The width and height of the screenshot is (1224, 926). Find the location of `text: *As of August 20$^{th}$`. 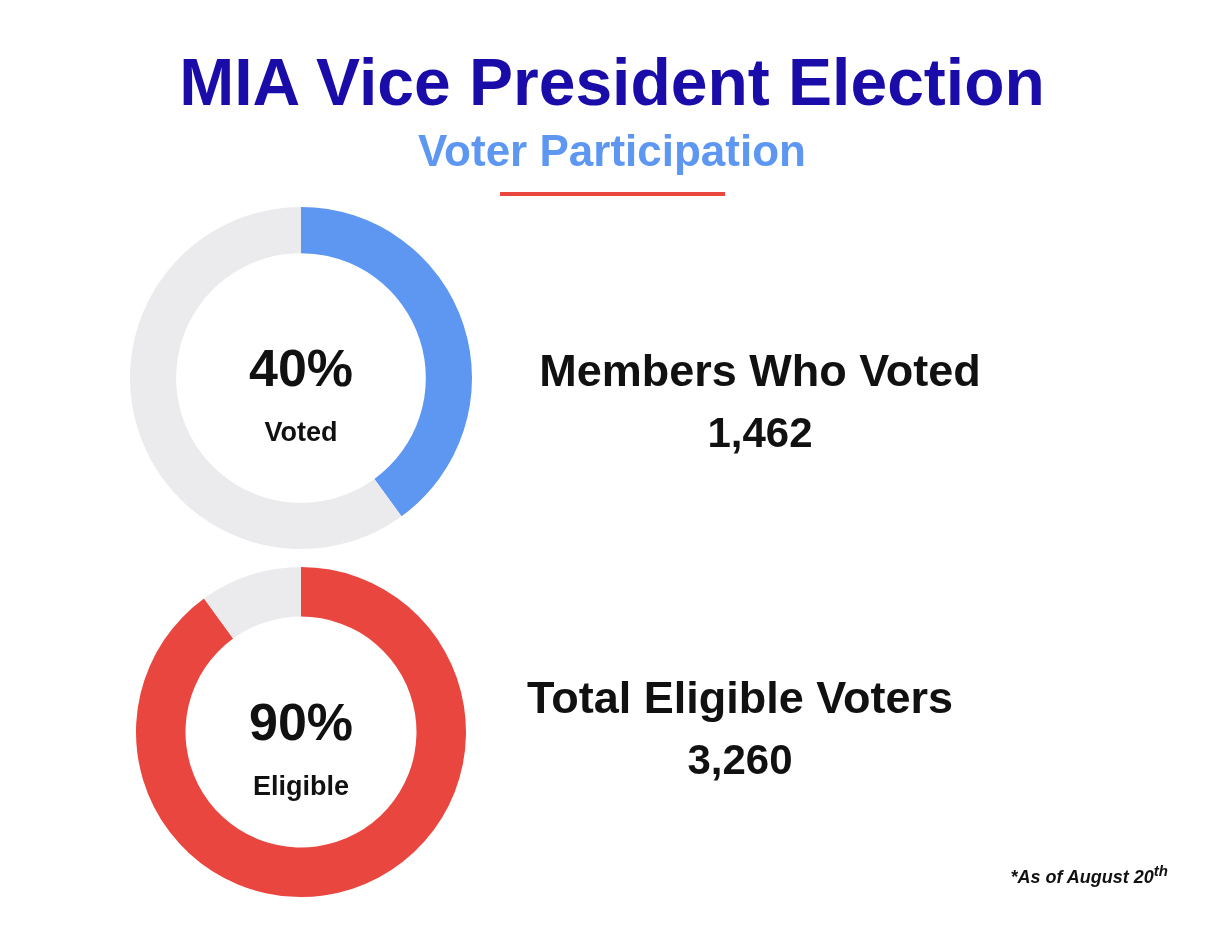

text: *As of August 20$^{th}$ is located at coordinates (1089, 875).